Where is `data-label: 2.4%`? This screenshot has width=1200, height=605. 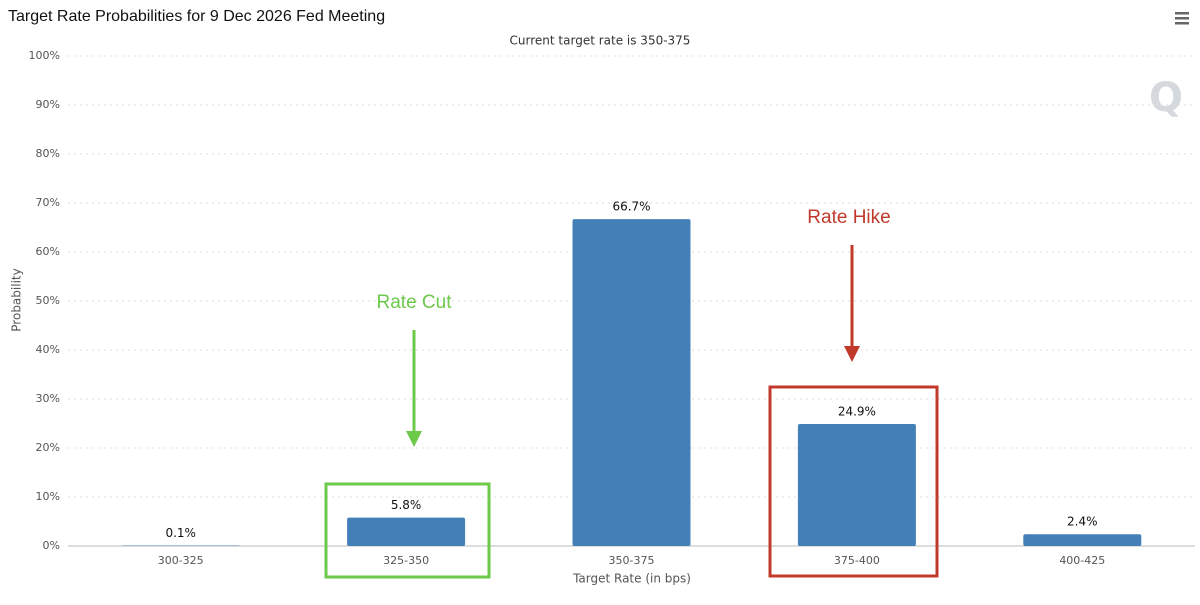 data-label: 2.4% is located at coordinates (1082, 522).